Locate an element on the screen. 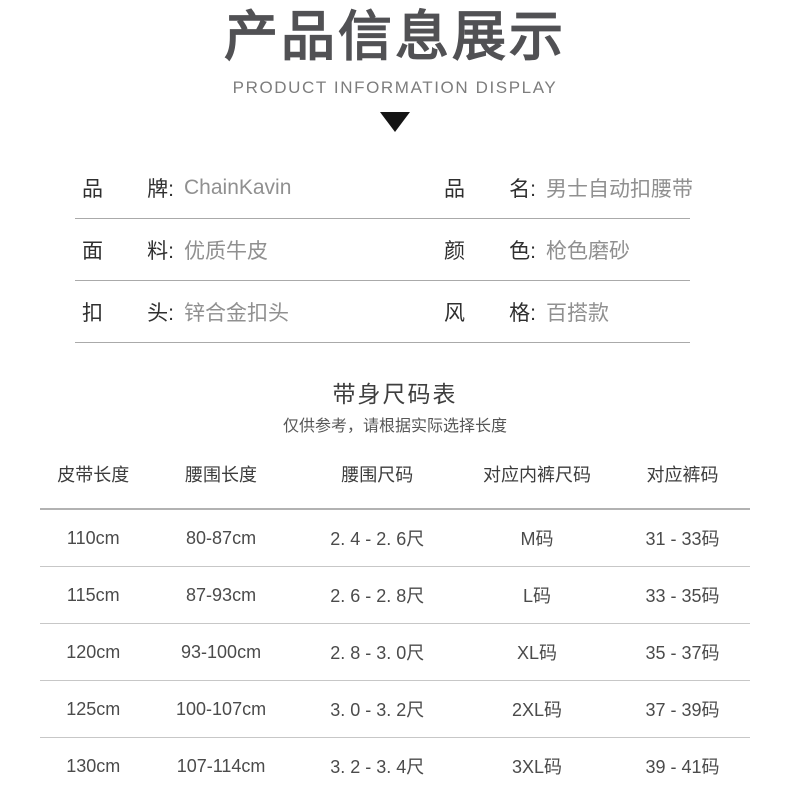 The image size is (790, 790). attribute-label: 品 牌: is located at coordinates (128, 188).